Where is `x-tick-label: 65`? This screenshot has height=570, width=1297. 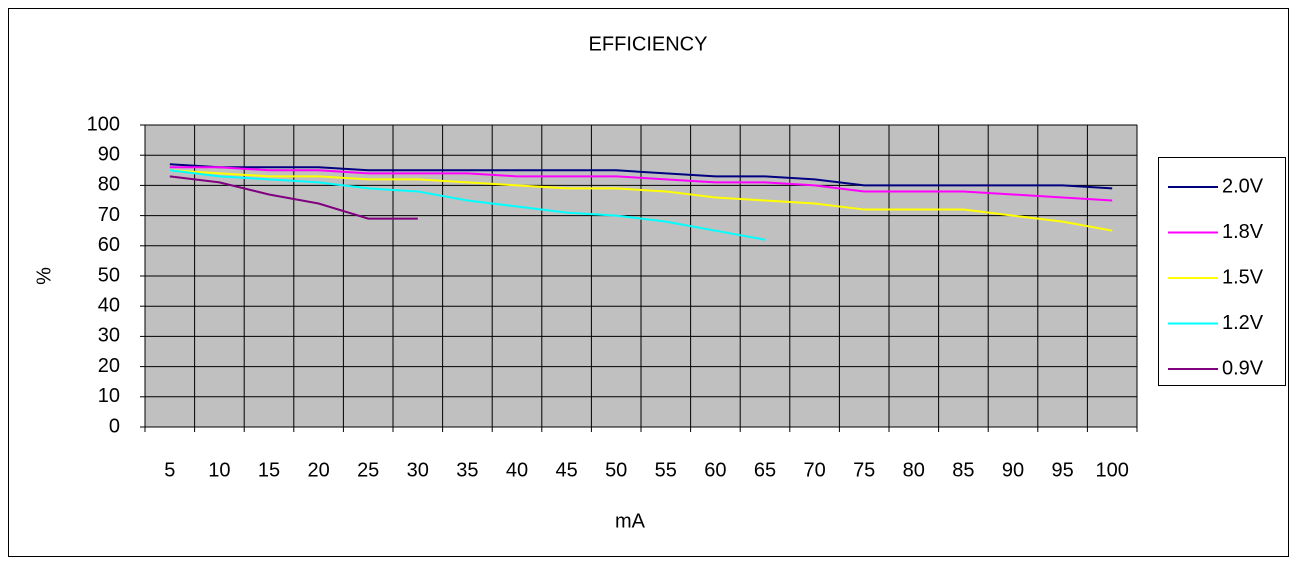 x-tick-label: 65 is located at coordinates (765, 470).